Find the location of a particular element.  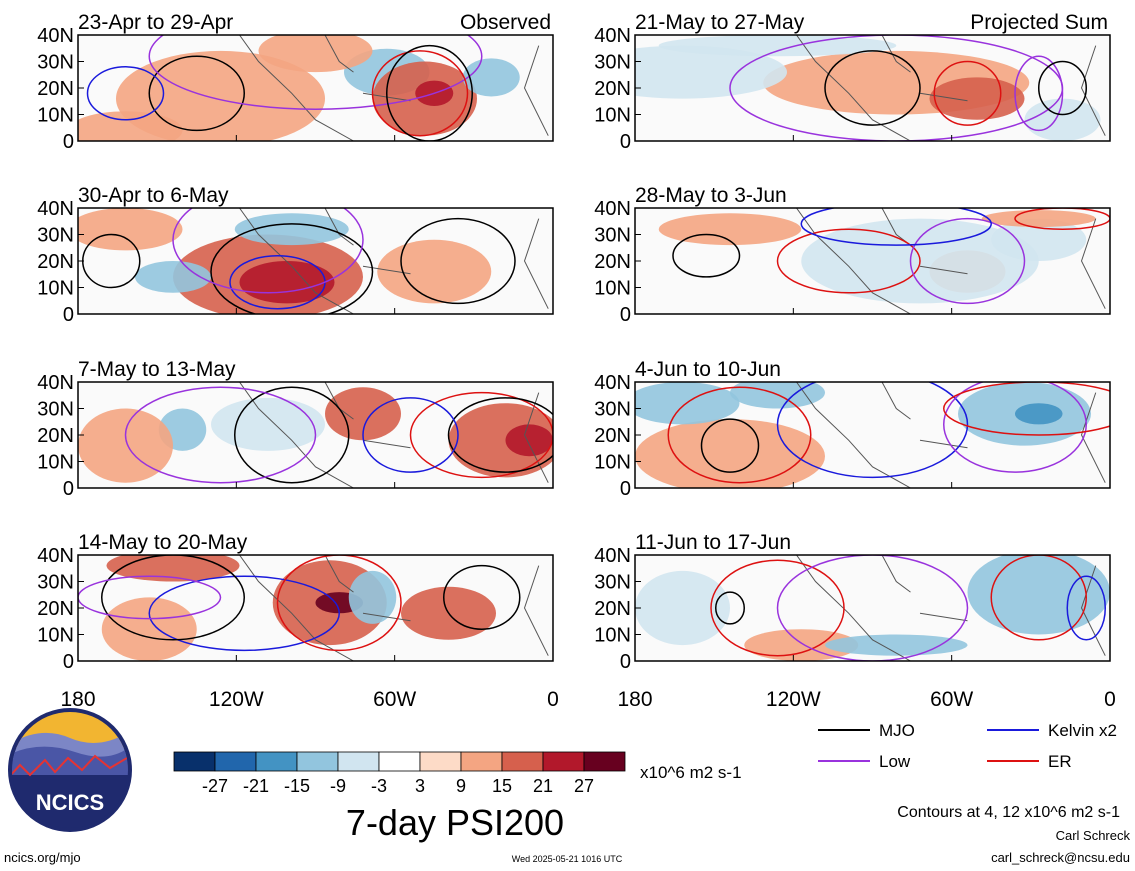

ncics-logo: NCICS is located at coordinates (70, 770).